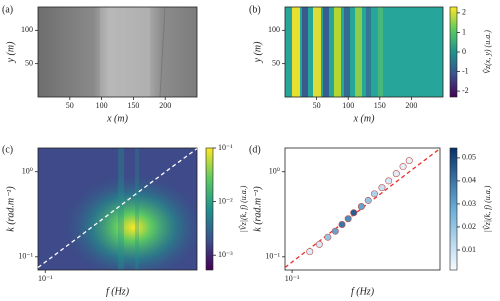 Image resolution: width=500 pixels, height=301 pixels. I want to click on colorbar-tick-label: 10⁻², so click(225, 200).